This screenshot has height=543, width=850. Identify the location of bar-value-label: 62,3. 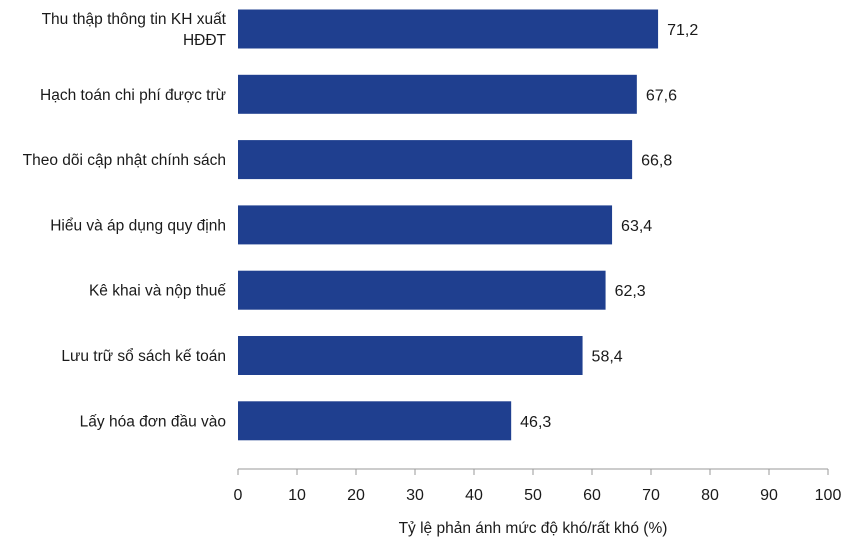
(630, 291).